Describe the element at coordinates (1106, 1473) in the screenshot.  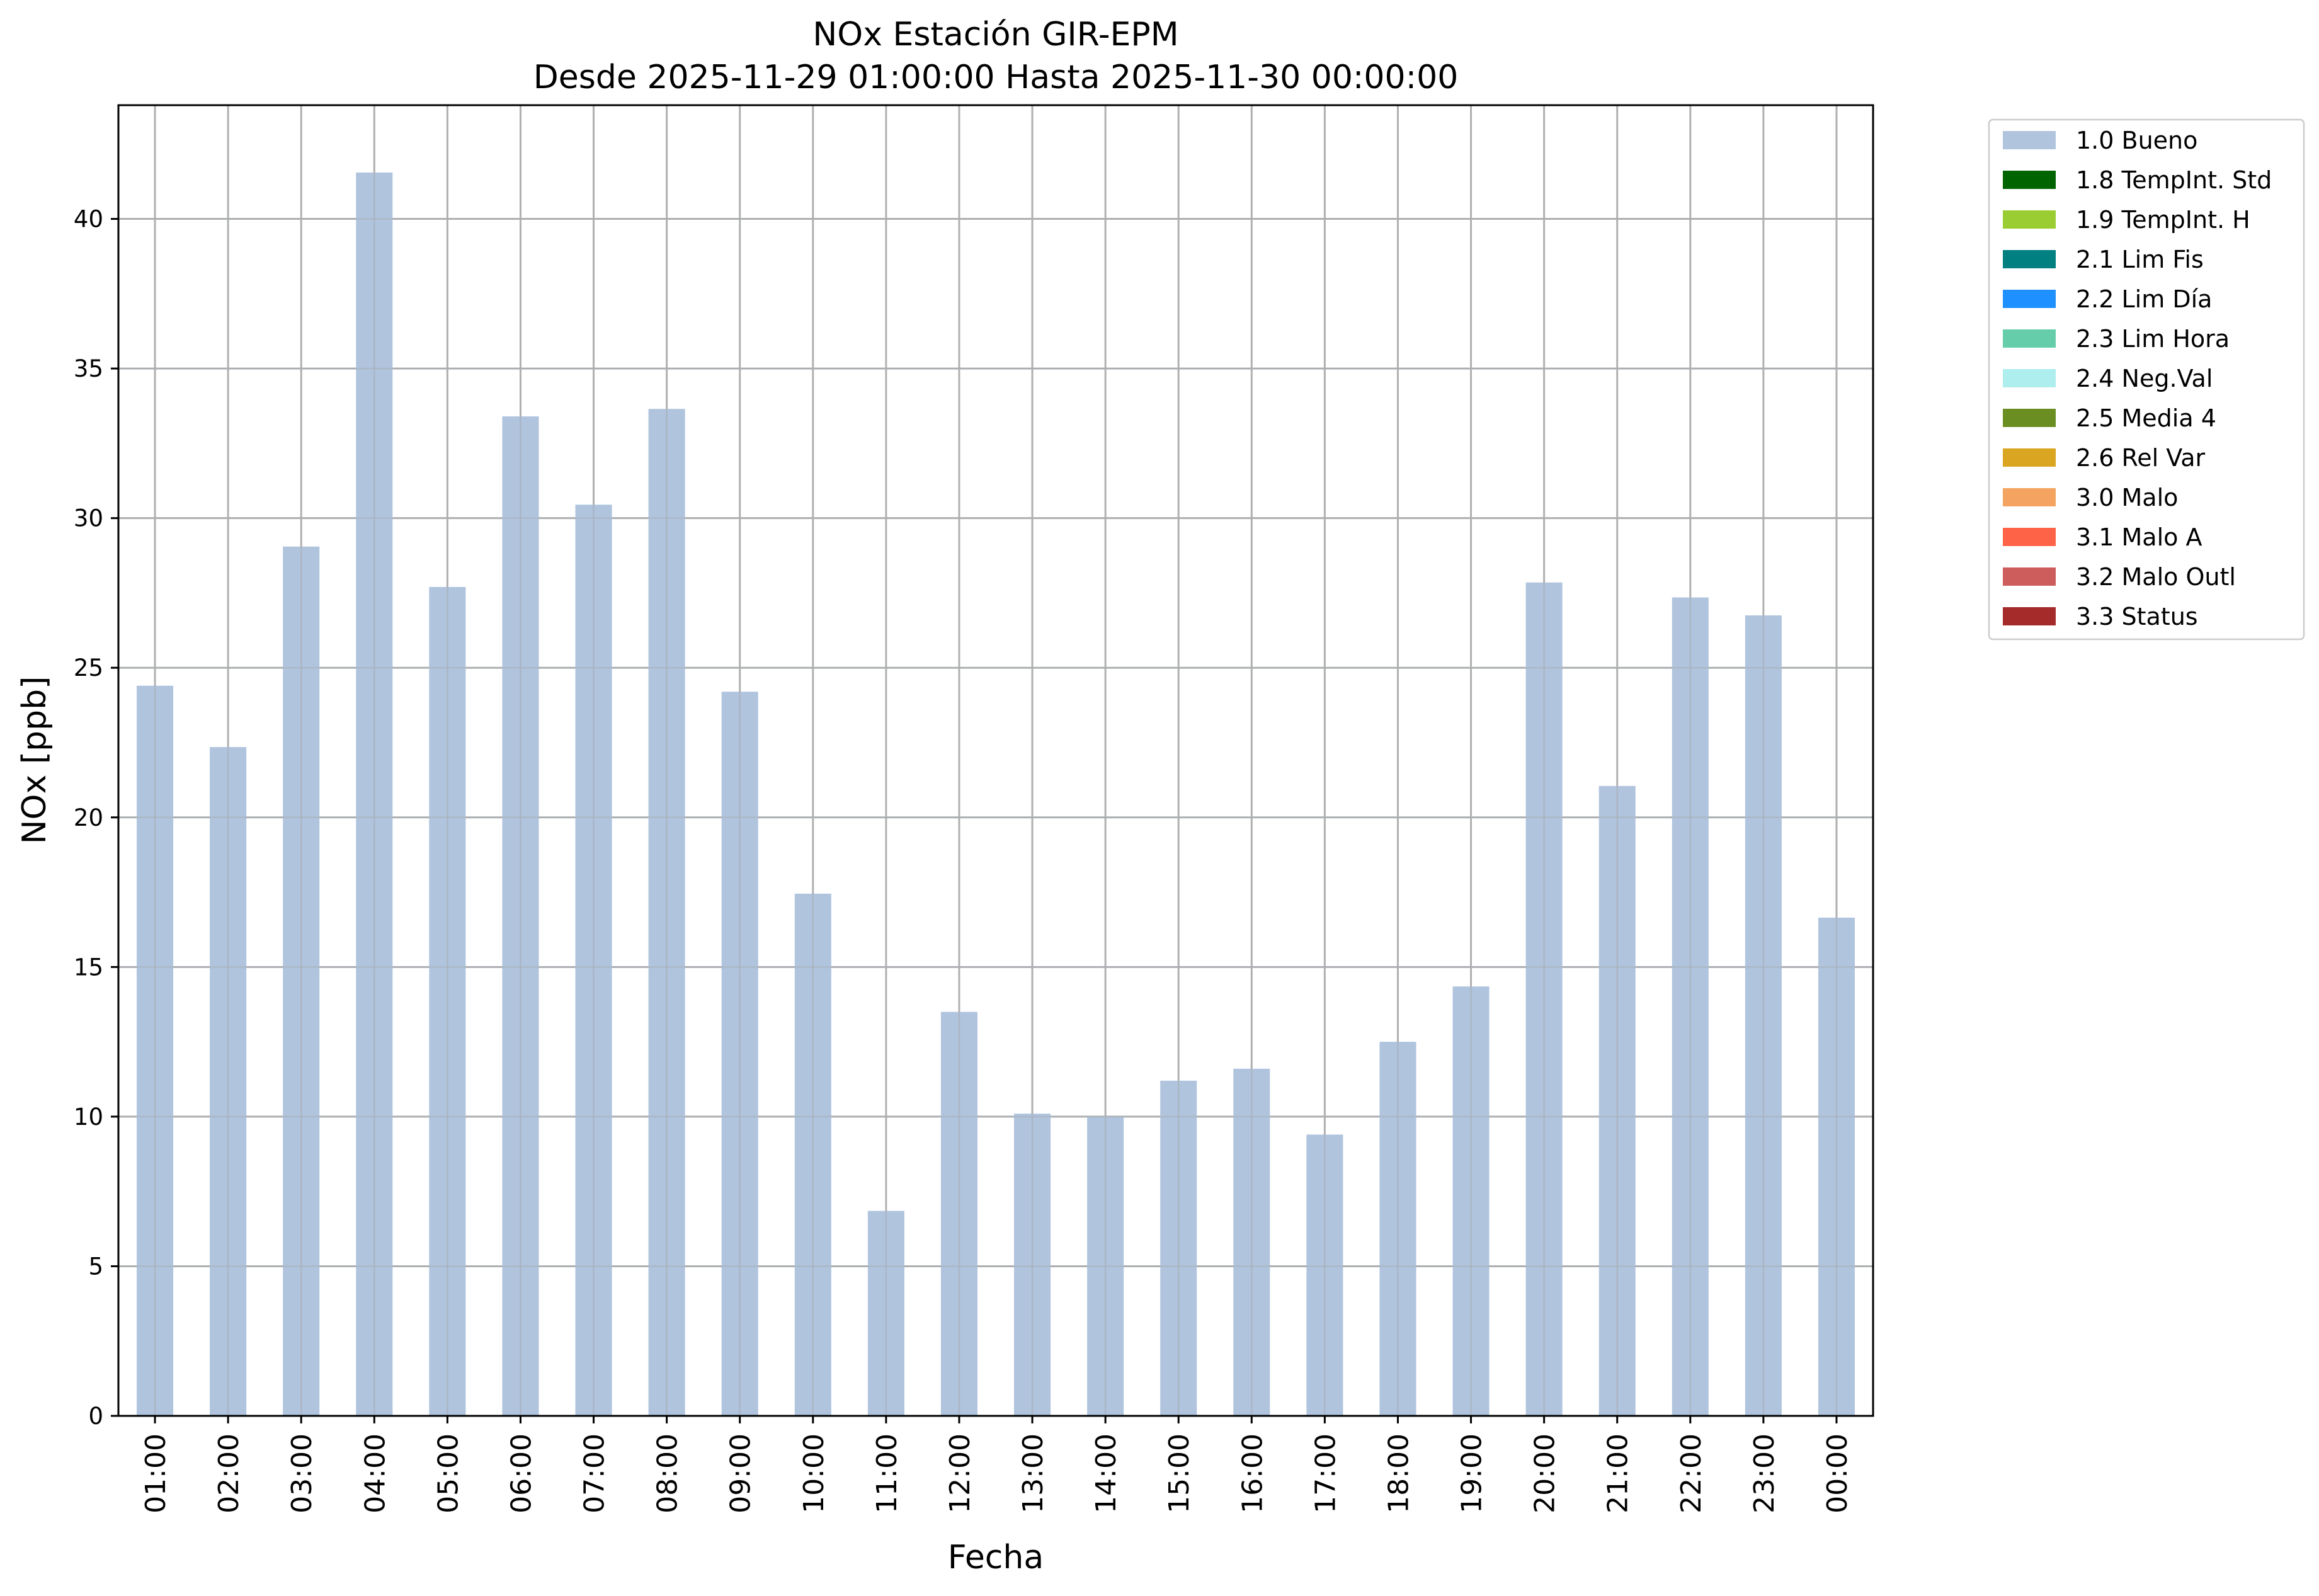
I see `x-tick-label: 14:00` at that location.